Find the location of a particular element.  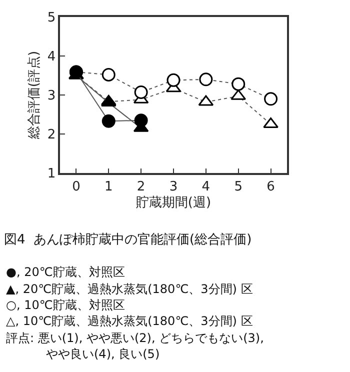

text: 評点: 悪い(1), やや悪い(2), どちらでもない(3), is located at coordinates (135, 338).